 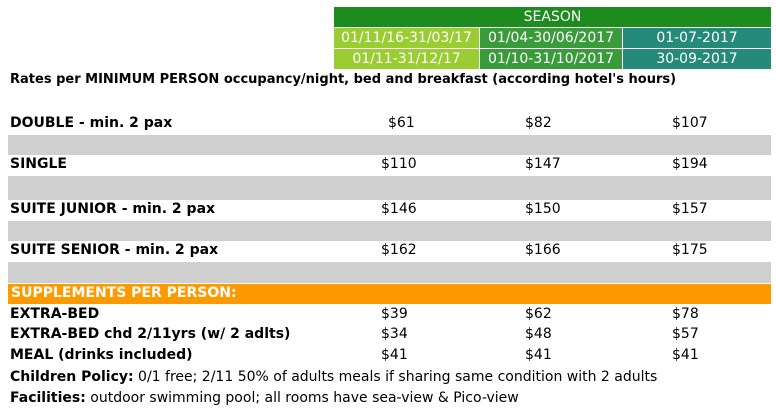 I want to click on room-price-period-1: $146, so click(x=399, y=209).